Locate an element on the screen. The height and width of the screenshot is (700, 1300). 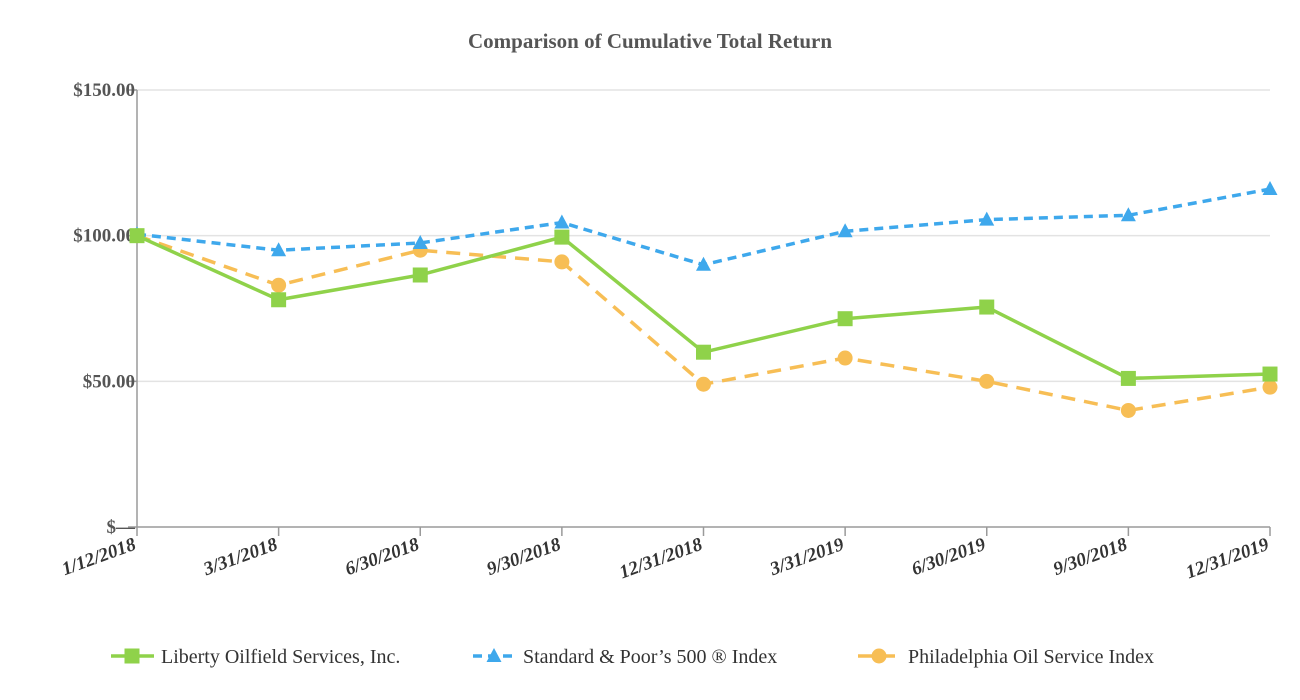
y-tick-label: $50.00 is located at coordinates (109, 381).